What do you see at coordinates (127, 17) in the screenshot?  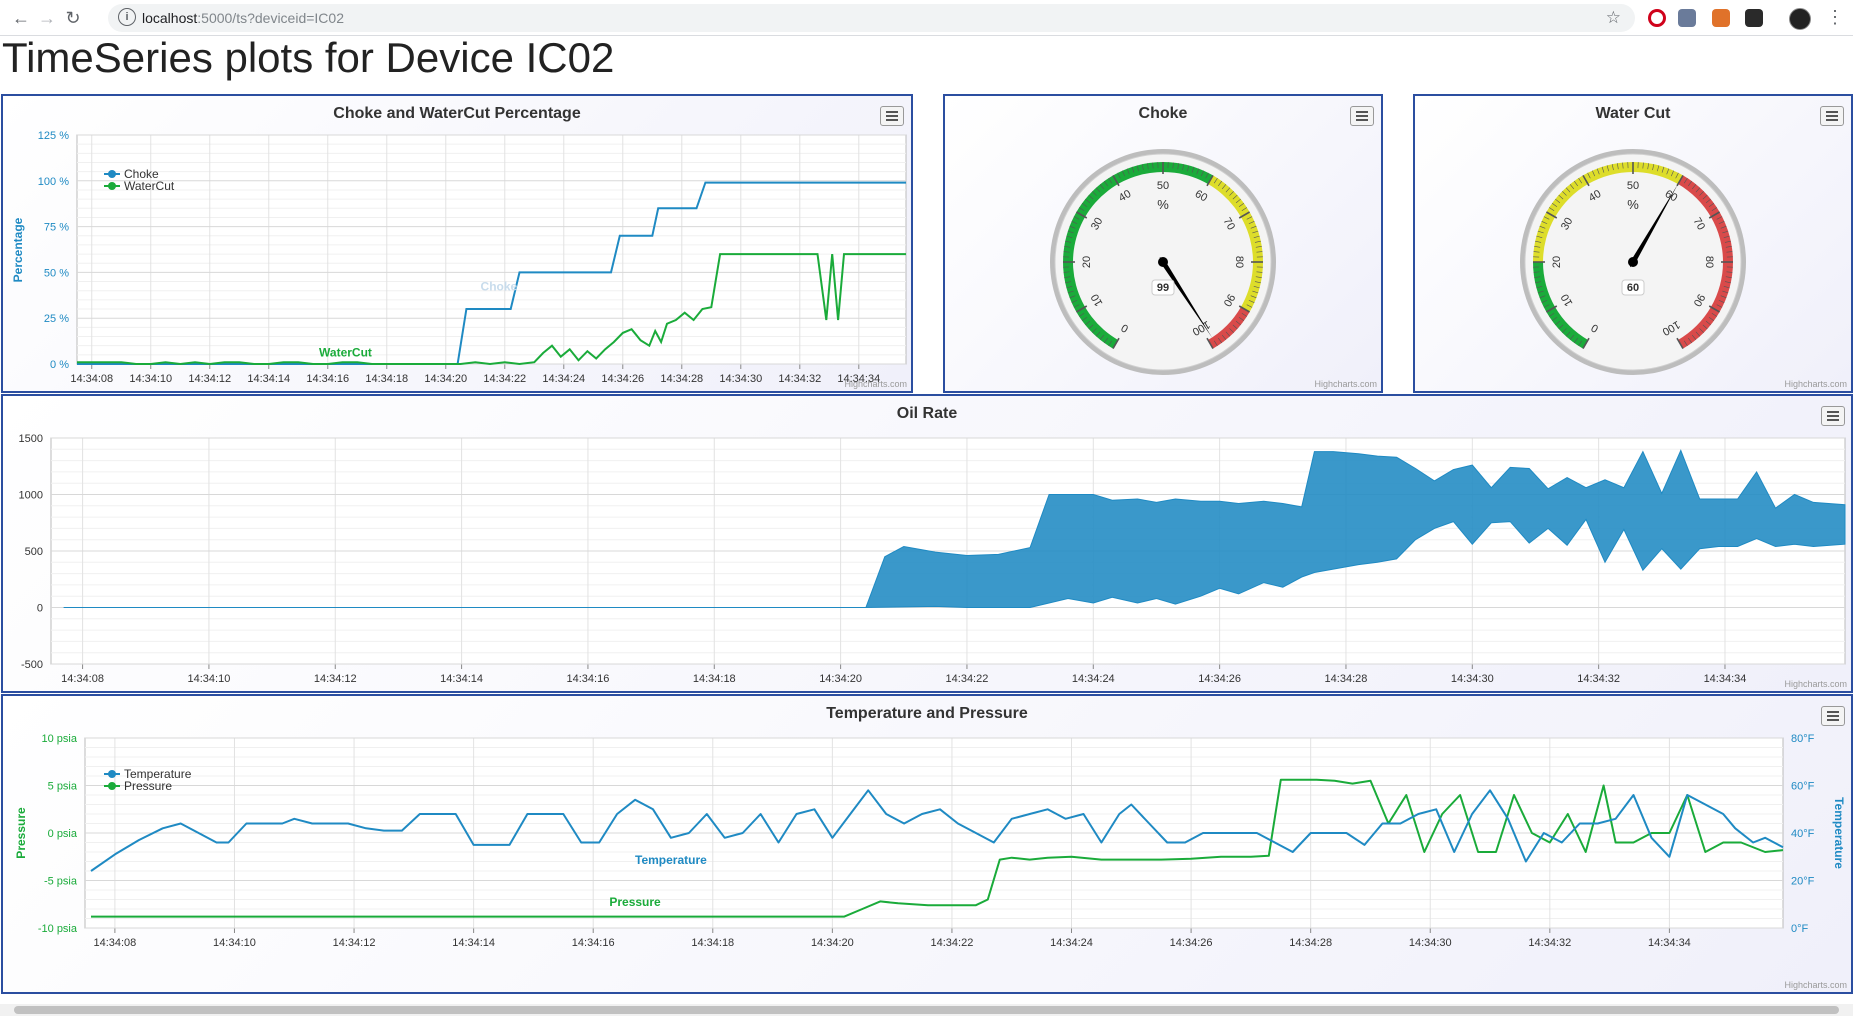 I see `info-icon: i` at bounding box center [127, 17].